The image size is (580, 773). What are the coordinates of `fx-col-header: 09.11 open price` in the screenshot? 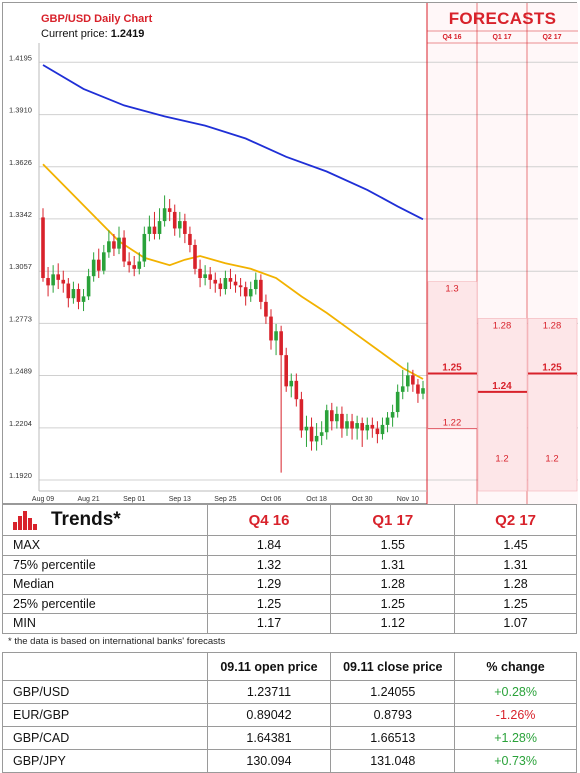 It's located at (269, 666).